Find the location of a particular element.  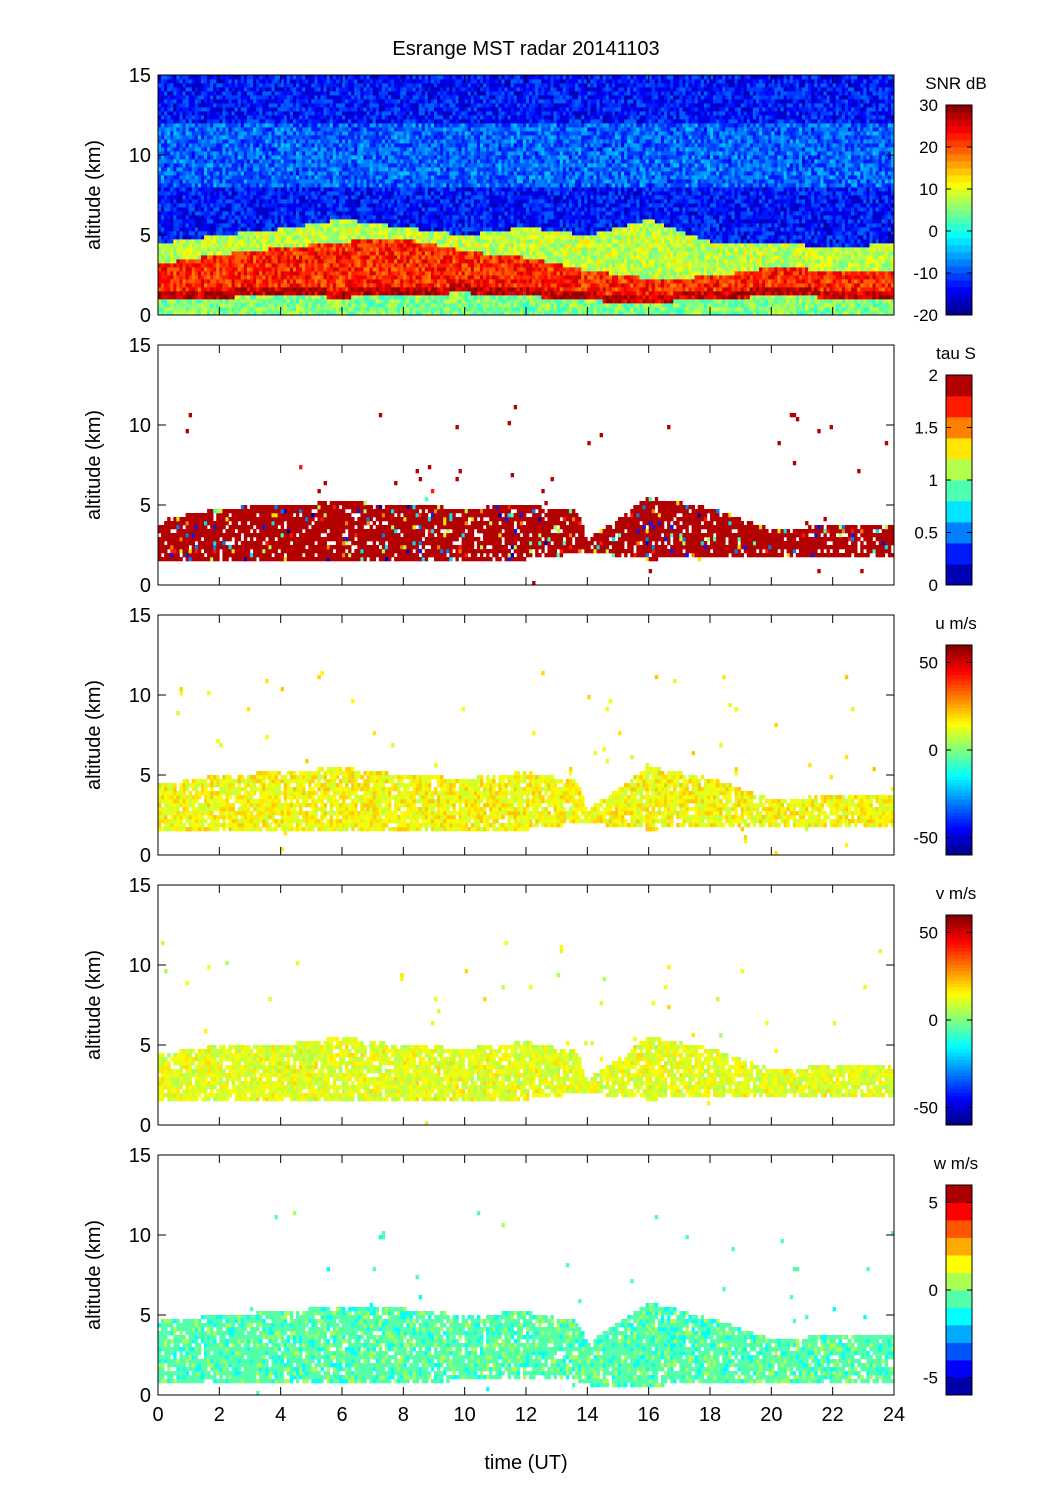

panel-tau: 0 5 10 15 altitude (km) 2 1.5 1 0.5 0 tau S is located at coordinates (529, 466).